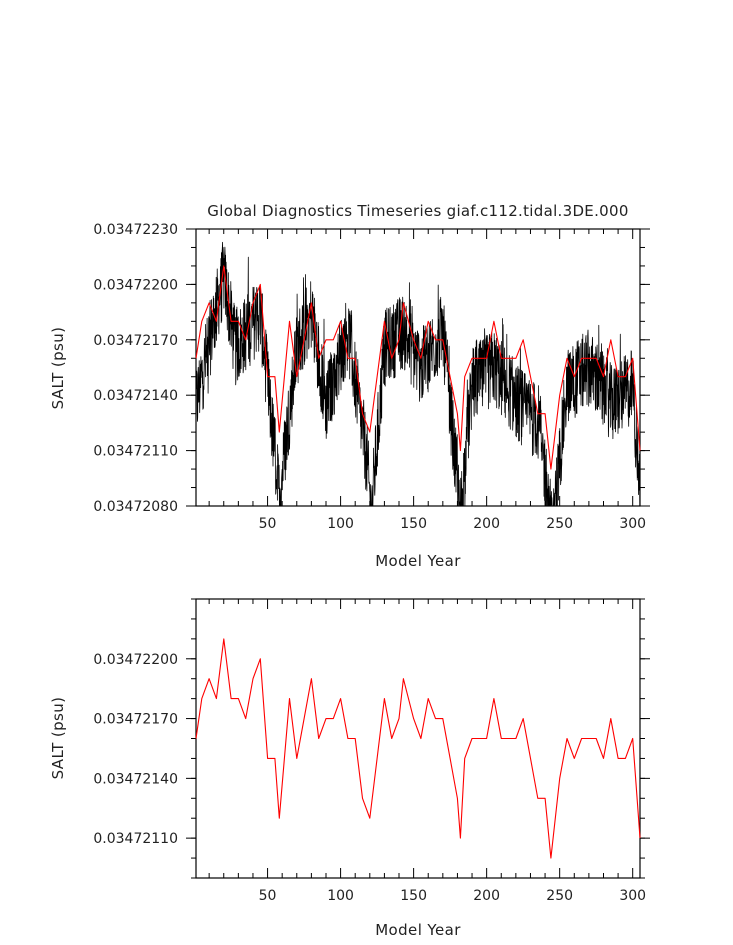 Image resolution: width=733 pixels, height=945 pixels. I want to click on bottom-x-axis-label: Model Year, so click(418, 930).